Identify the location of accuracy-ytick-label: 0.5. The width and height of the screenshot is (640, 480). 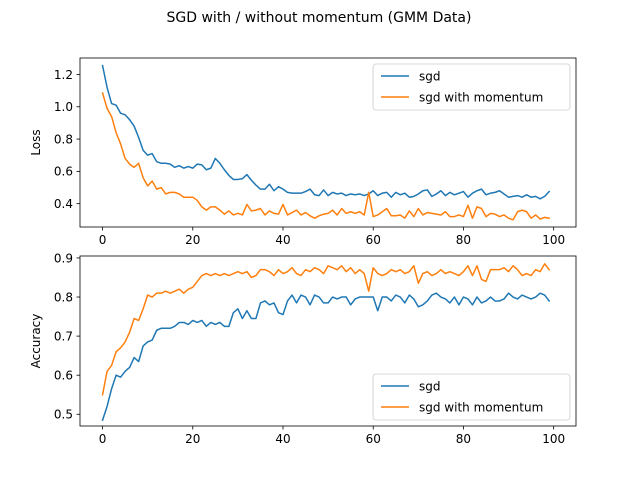
(63, 415).